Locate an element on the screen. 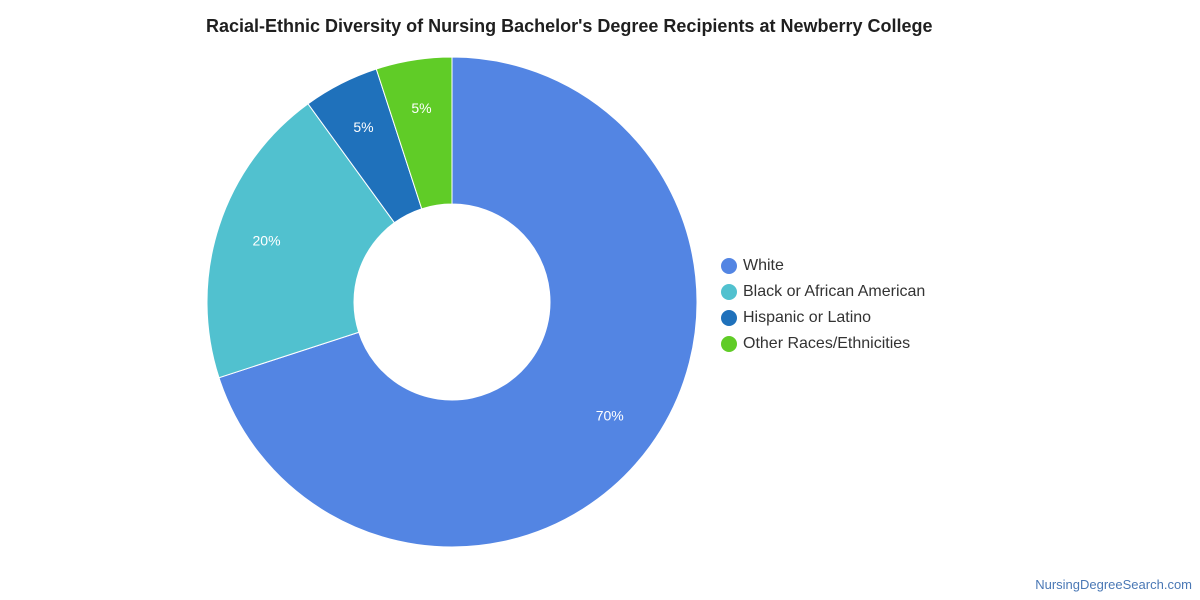 This screenshot has height=600, width=1200. legend-item-other-races-ethnicities: Other Races/Ethnicities is located at coordinates (823, 344).